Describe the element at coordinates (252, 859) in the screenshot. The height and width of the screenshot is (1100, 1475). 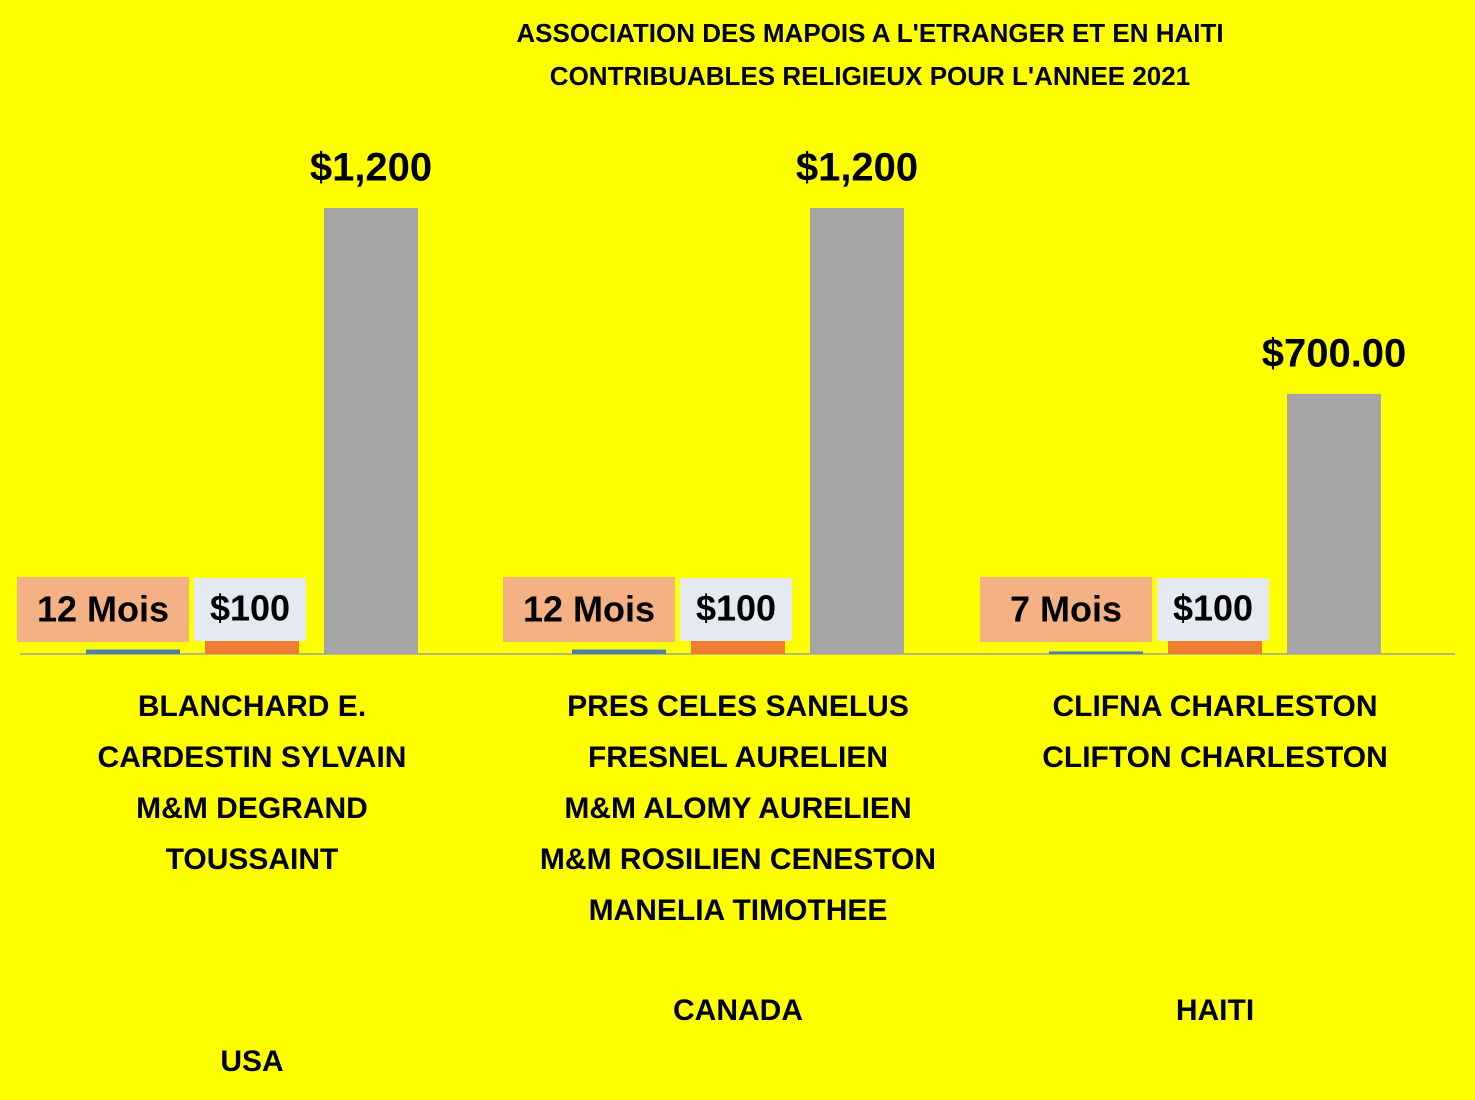
I see `category-name: TOUSSAINT` at that location.